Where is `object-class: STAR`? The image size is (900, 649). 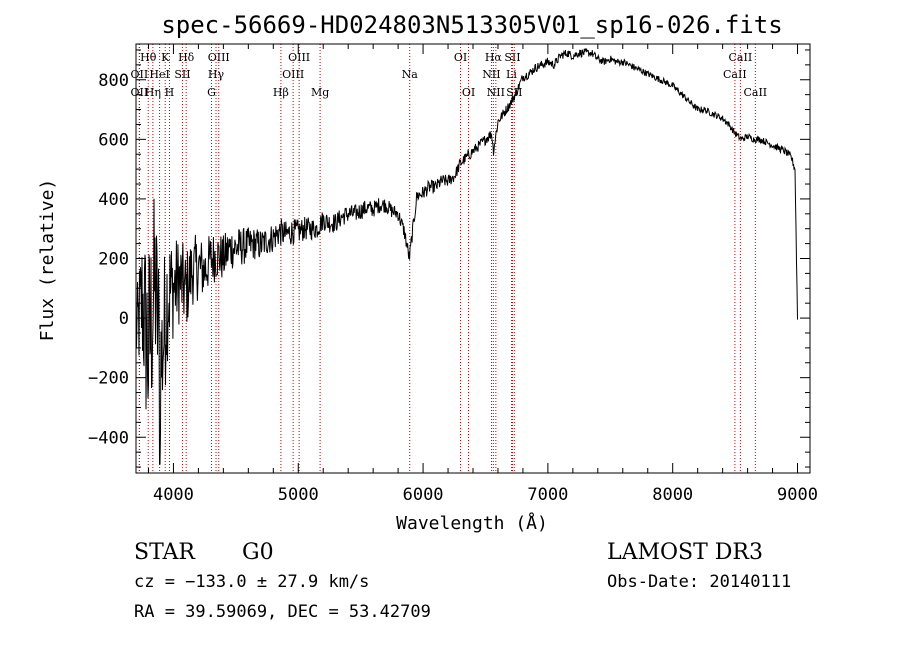
object-class: STAR is located at coordinates (164, 552).